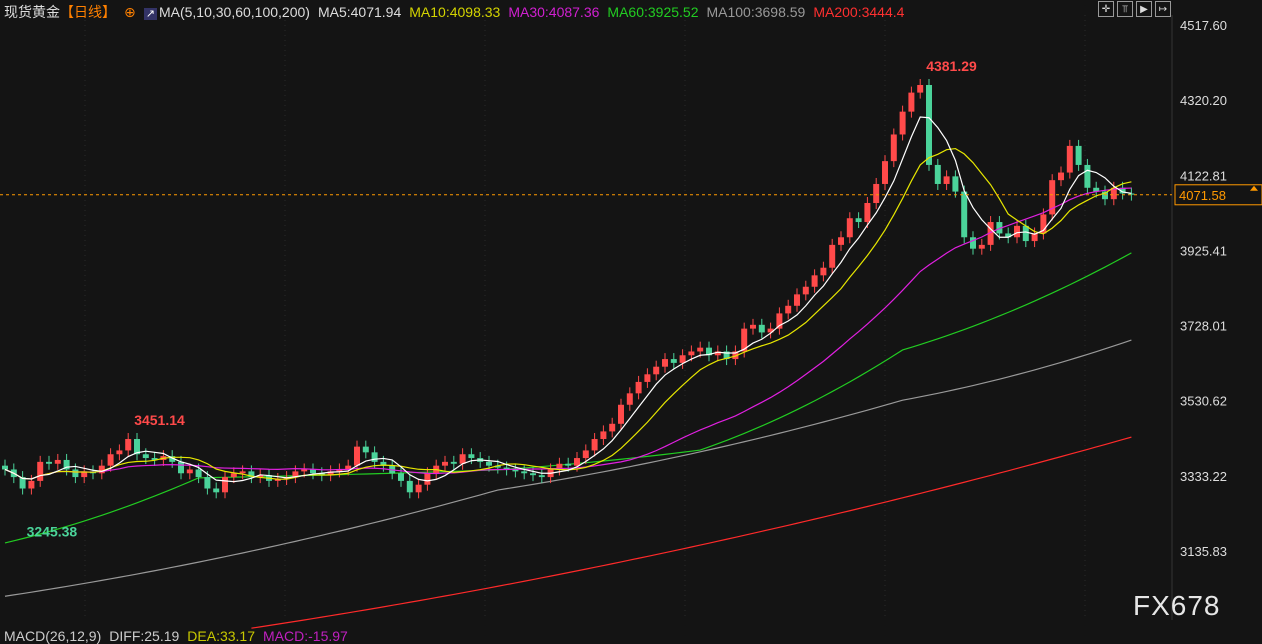  I want to click on ma-label: MA(5,10,30,60,100,200), so click(234, 12).